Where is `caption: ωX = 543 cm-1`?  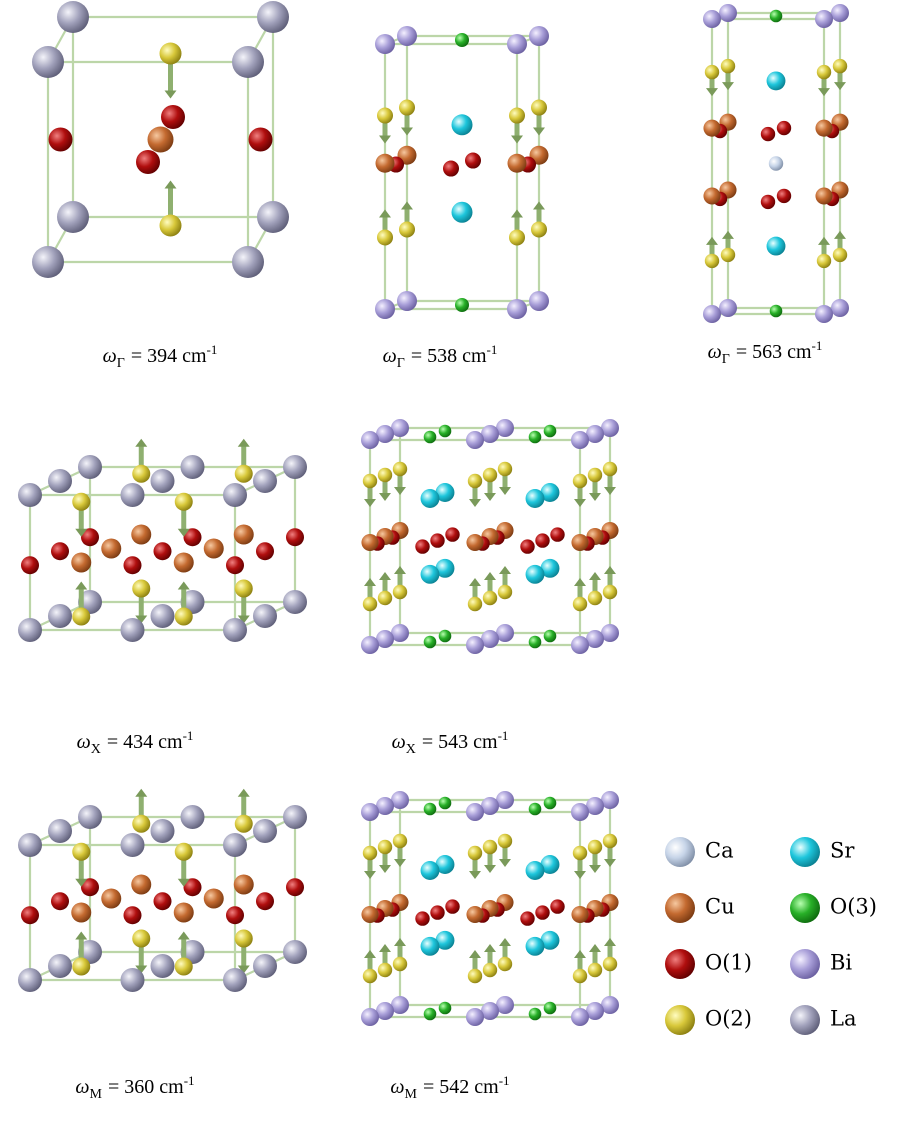
caption: ωX = 543 cm-1 is located at coordinates (450, 742).